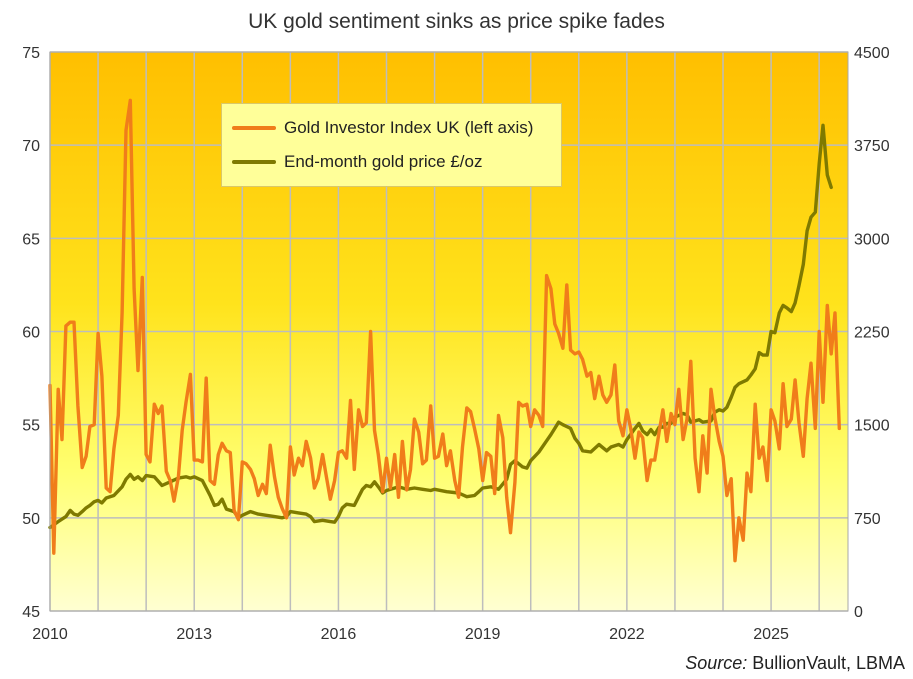 Image resolution: width=913 pixels, height=679 pixels. What do you see at coordinates (31, 333) in the screenshot?
I see `y-left-tick-label: 60` at bounding box center [31, 333].